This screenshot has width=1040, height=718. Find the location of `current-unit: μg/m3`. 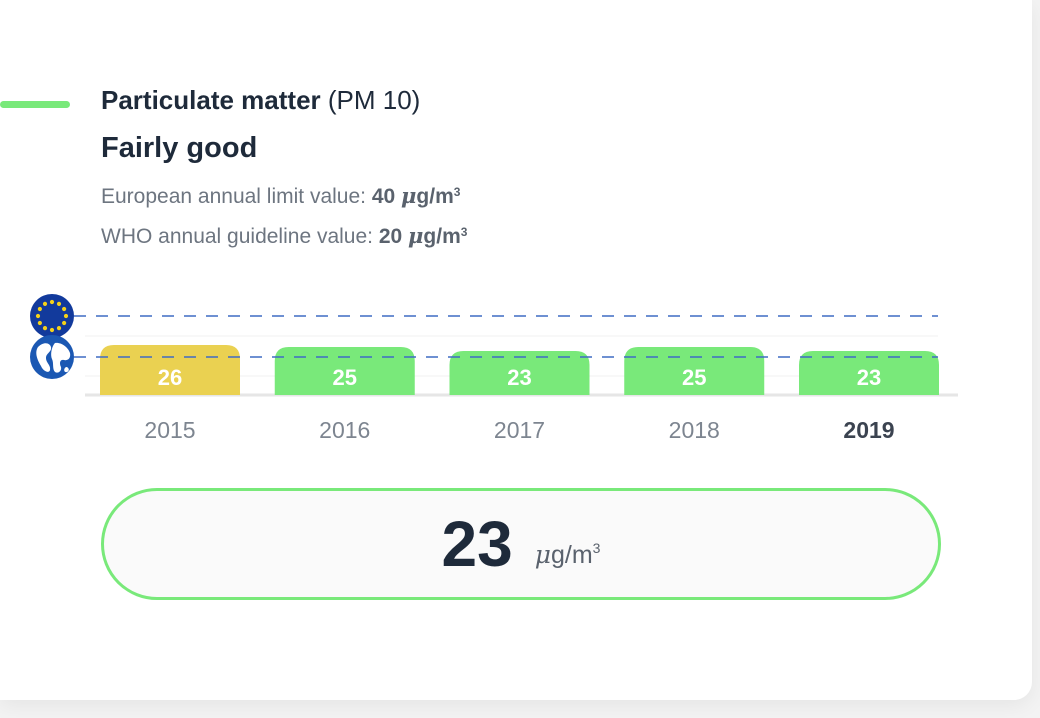

current-unit: μg/m3 is located at coordinates (568, 555).